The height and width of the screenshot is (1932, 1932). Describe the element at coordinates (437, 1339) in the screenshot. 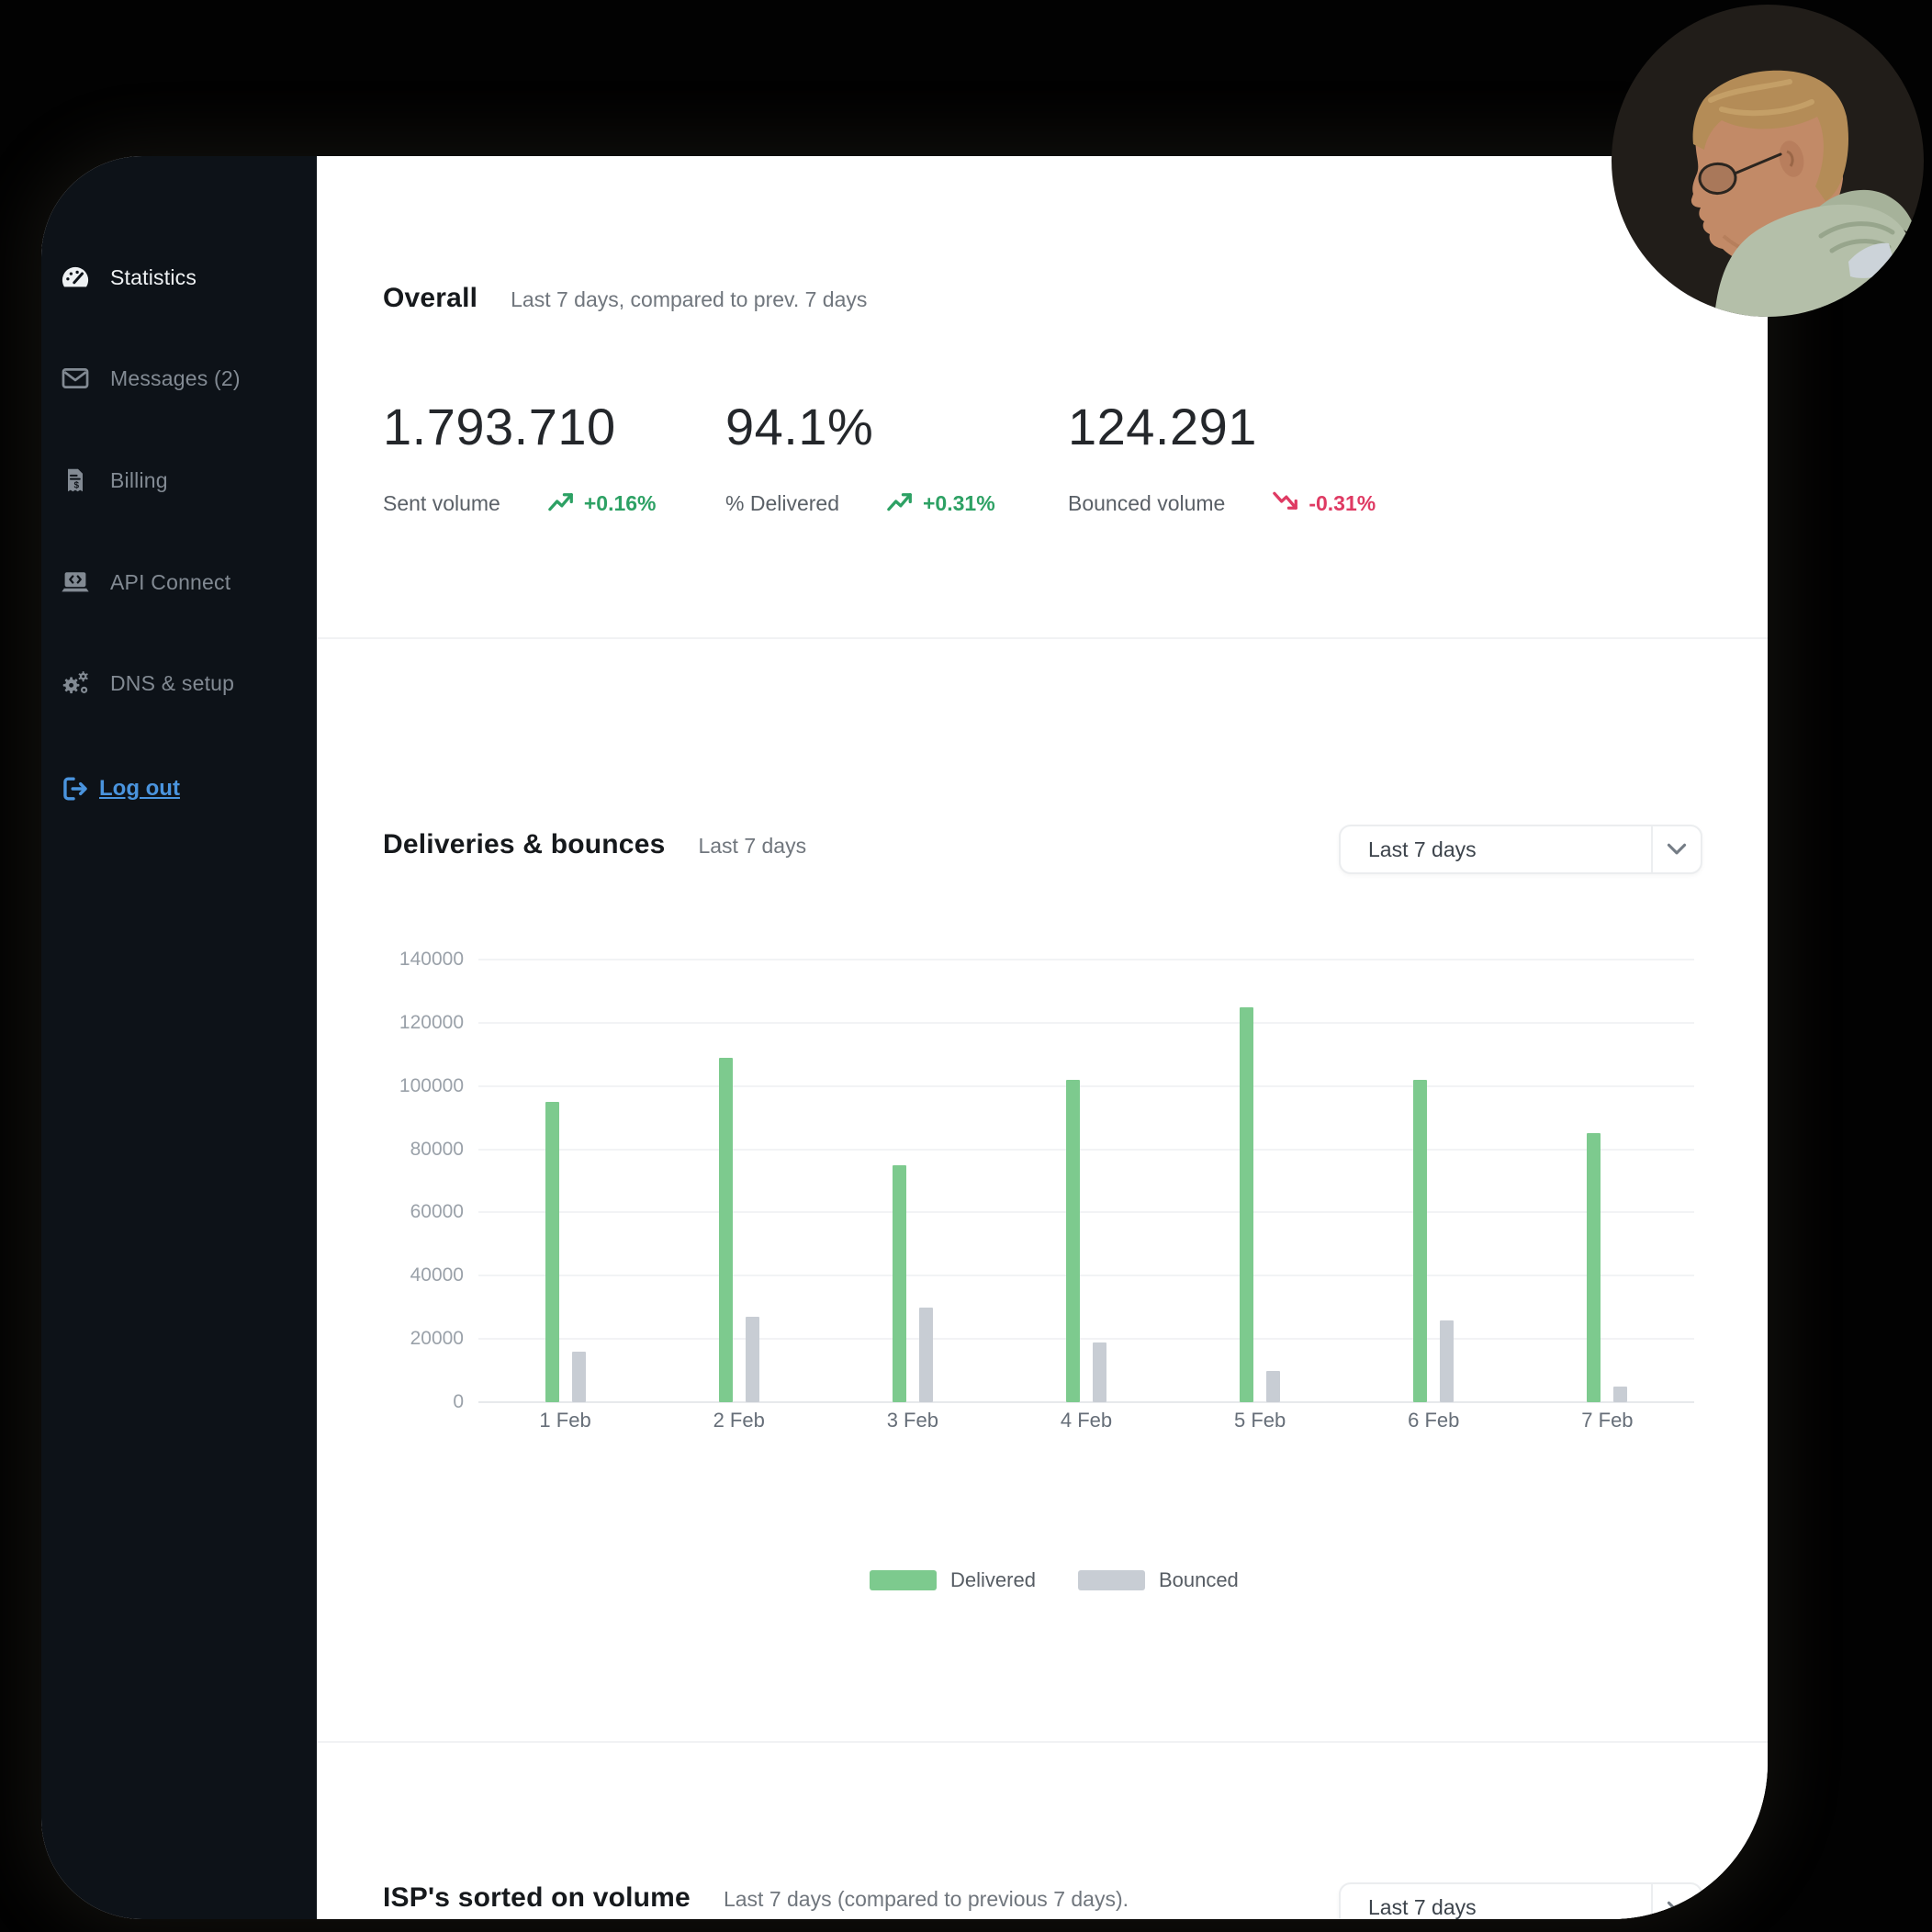

I see `y-tick-label: 20000` at that location.